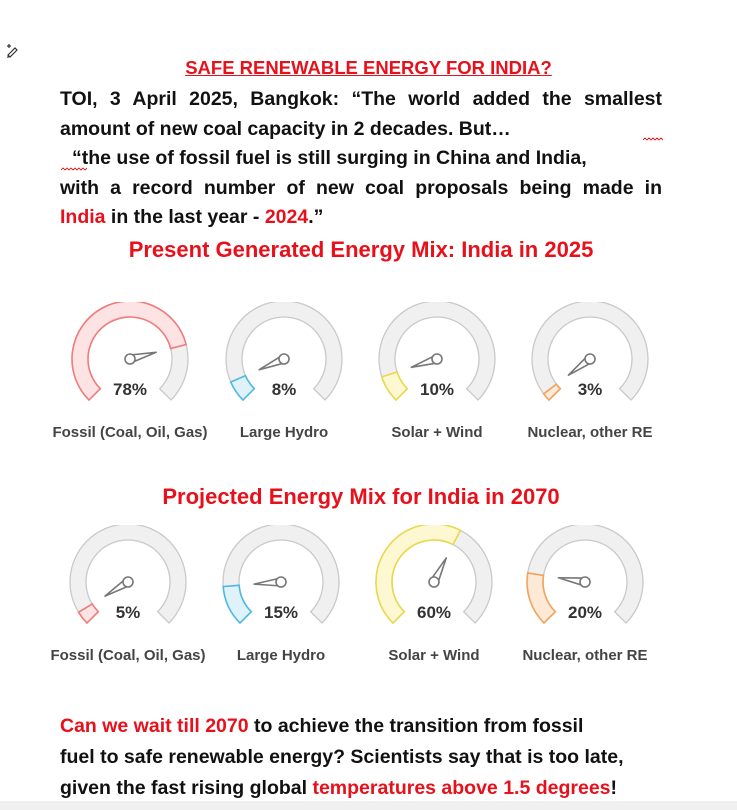 Image resolution: width=737 pixels, height=810 pixels. Describe the element at coordinates (461, 788) in the screenshot. I see `closing-temperature-highlight: temperatures above 1.5 degrees` at that location.